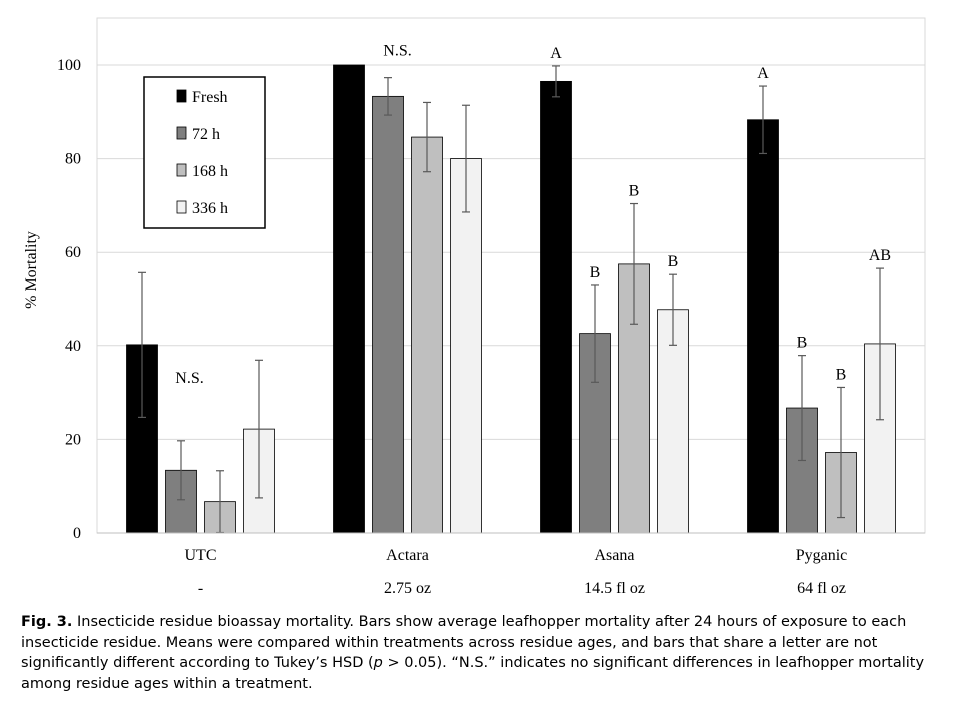  Describe the element at coordinates (200, 588) in the screenshot. I see `x-rate-label: -` at that location.